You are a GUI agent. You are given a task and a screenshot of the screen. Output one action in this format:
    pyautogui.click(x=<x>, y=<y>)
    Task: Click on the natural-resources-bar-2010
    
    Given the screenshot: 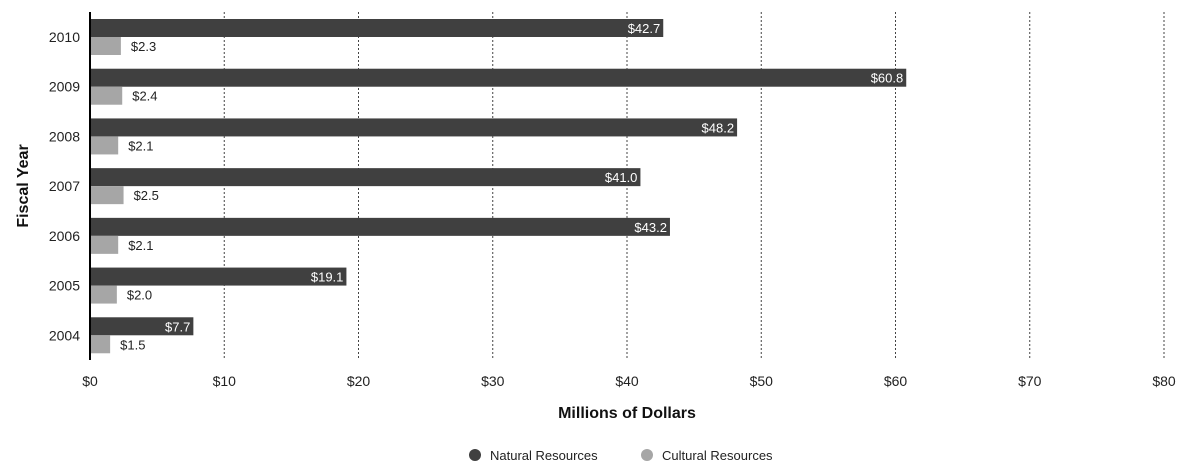 What is the action you would take?
    pyautogui.click(x=377, y=28)
    